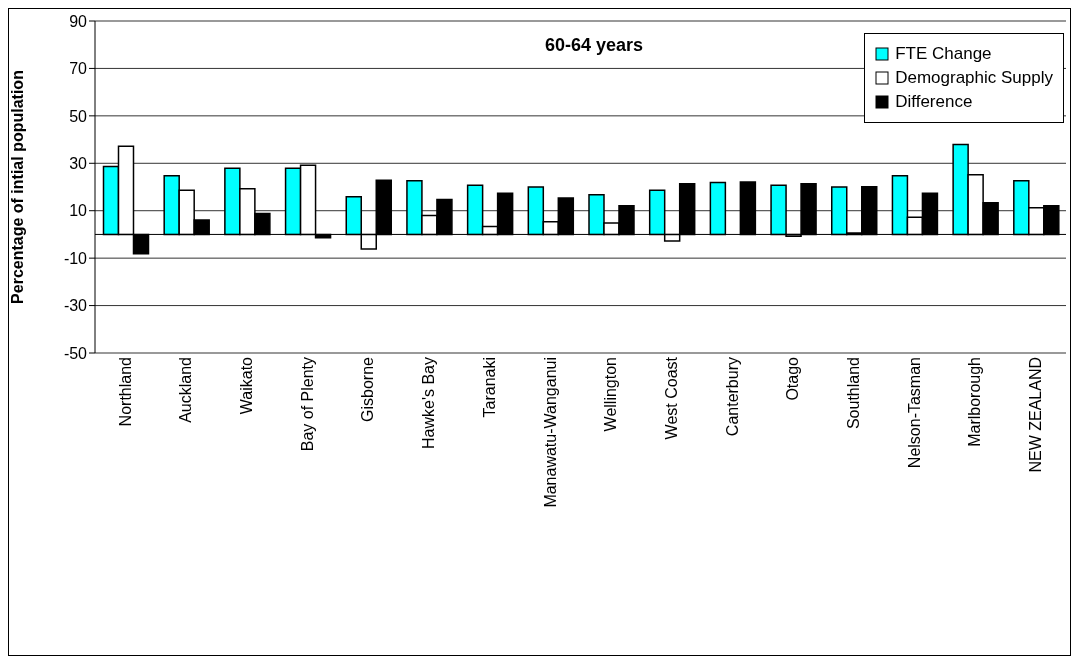 This screenshot has width=1079, height=664. Describe the element at coordinates (78, 69) in the screenshot. I see `y-tick-label: 70` at that location.